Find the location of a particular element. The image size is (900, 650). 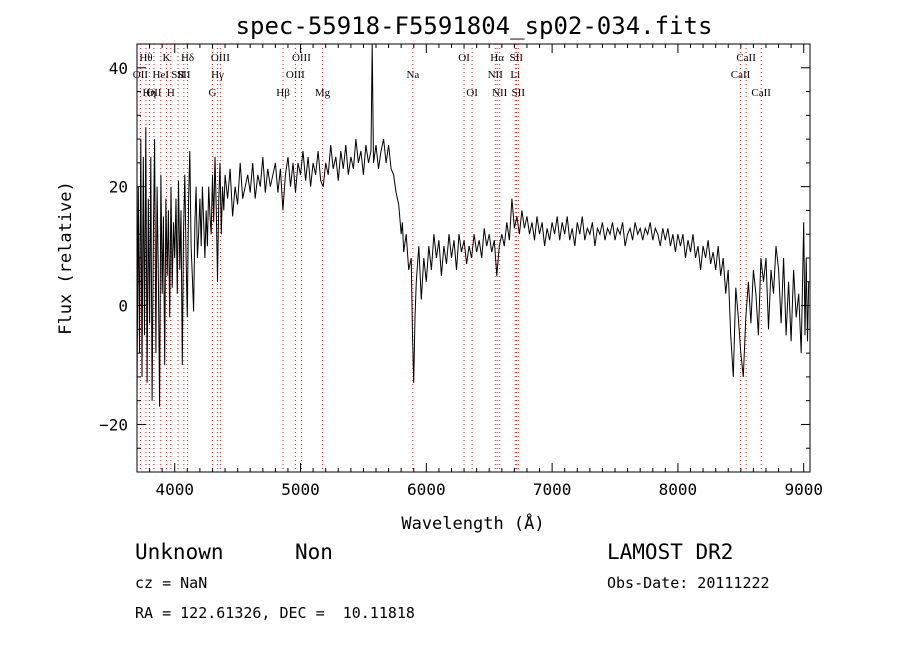

x-tick-label: 8000 is located at coordinates (678, 489).